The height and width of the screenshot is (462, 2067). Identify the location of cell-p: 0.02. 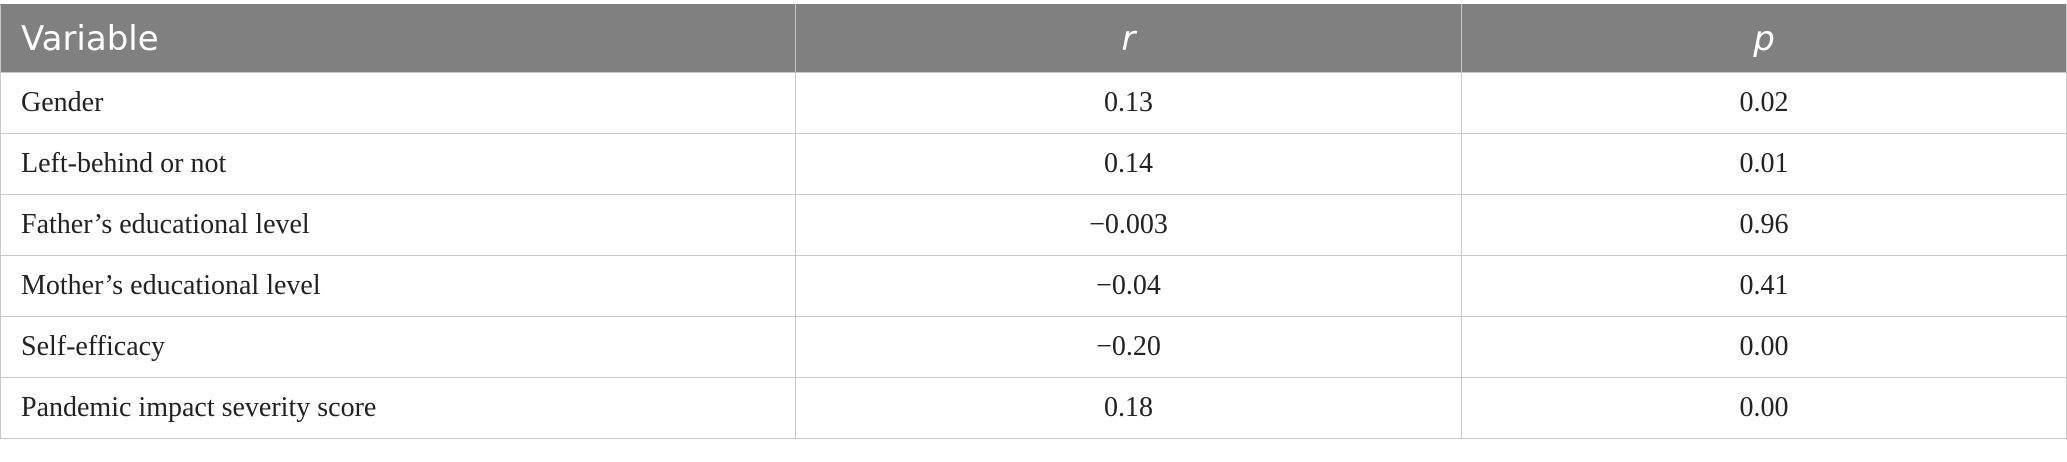
(1764, 103).